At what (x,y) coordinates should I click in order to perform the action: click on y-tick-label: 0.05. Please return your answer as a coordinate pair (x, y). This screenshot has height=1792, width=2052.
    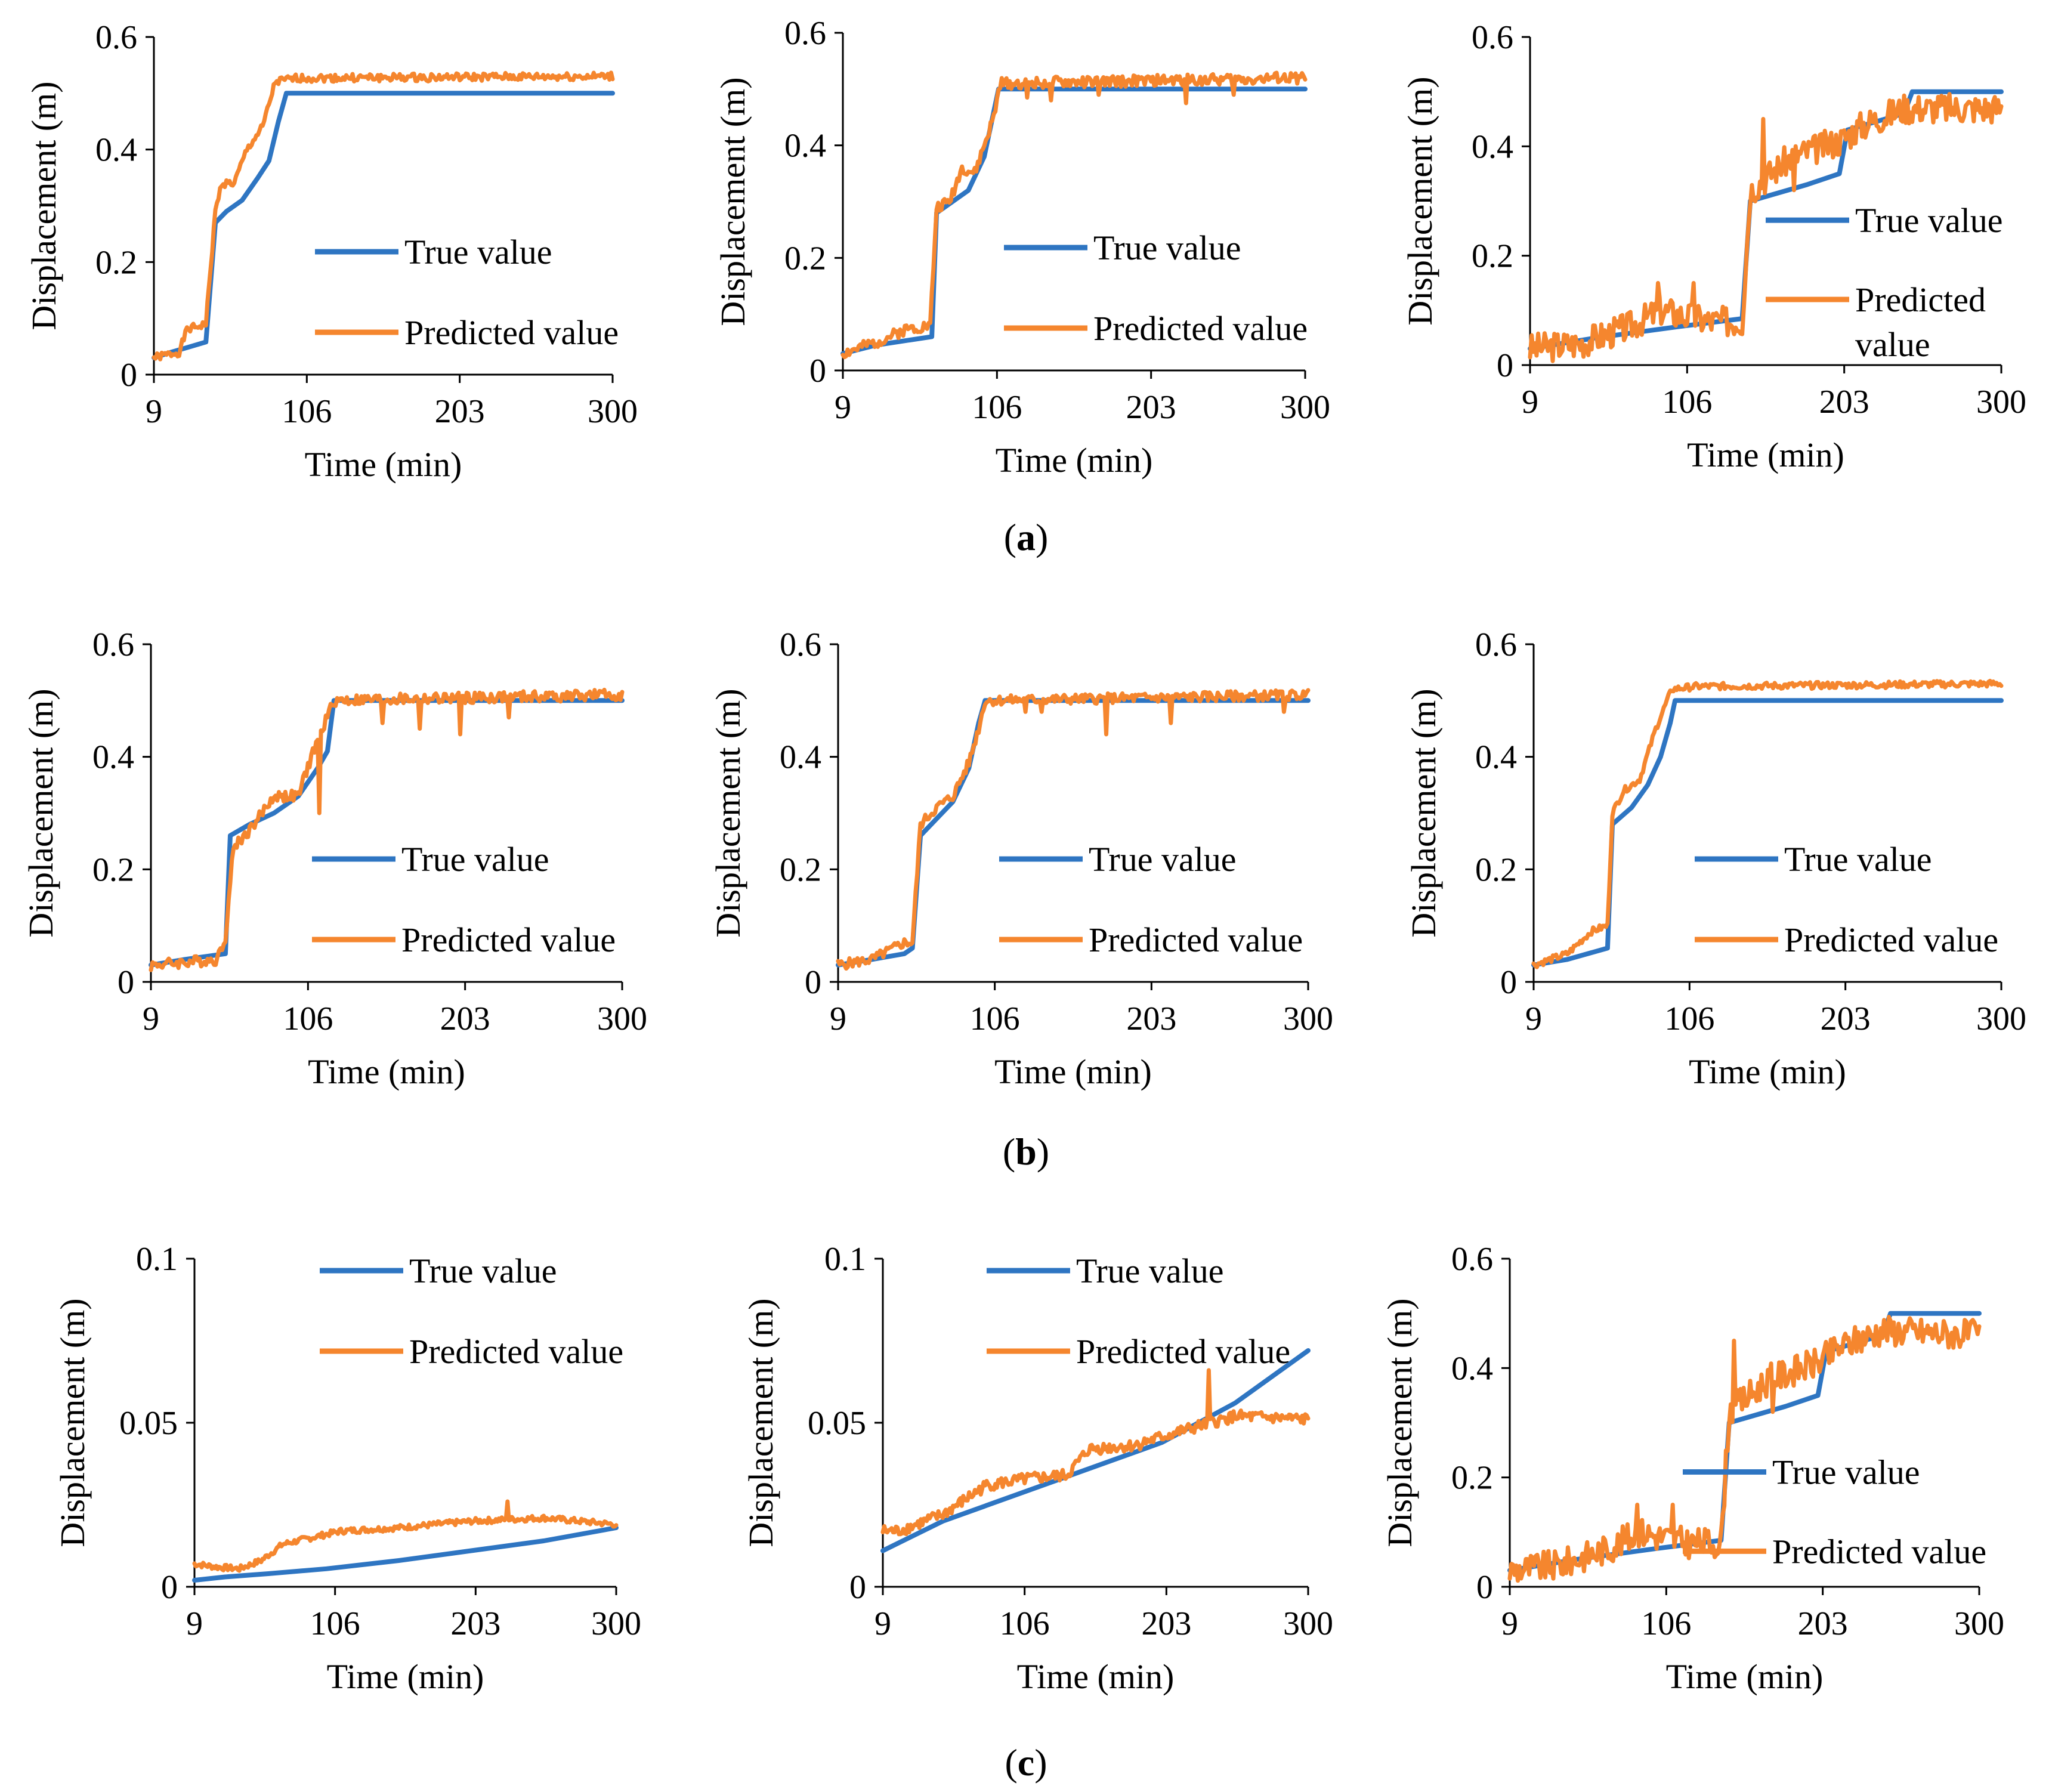
    Looking at the image, I should click on (837, 1423).